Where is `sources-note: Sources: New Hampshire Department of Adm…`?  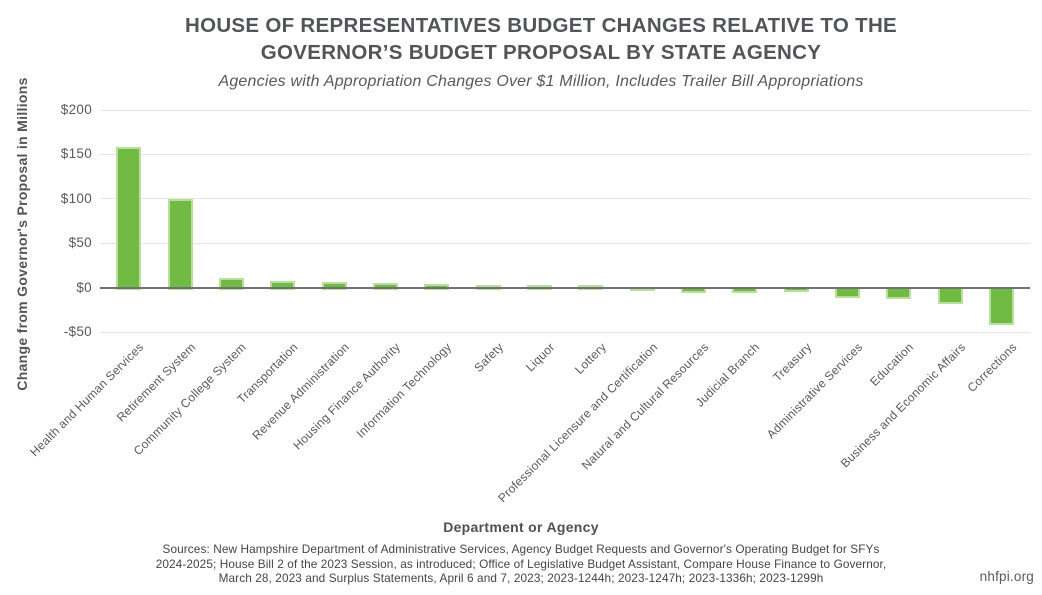 sources-note: Sources: New Hampshire Department of Adm… is located at coordinates (521, 564).